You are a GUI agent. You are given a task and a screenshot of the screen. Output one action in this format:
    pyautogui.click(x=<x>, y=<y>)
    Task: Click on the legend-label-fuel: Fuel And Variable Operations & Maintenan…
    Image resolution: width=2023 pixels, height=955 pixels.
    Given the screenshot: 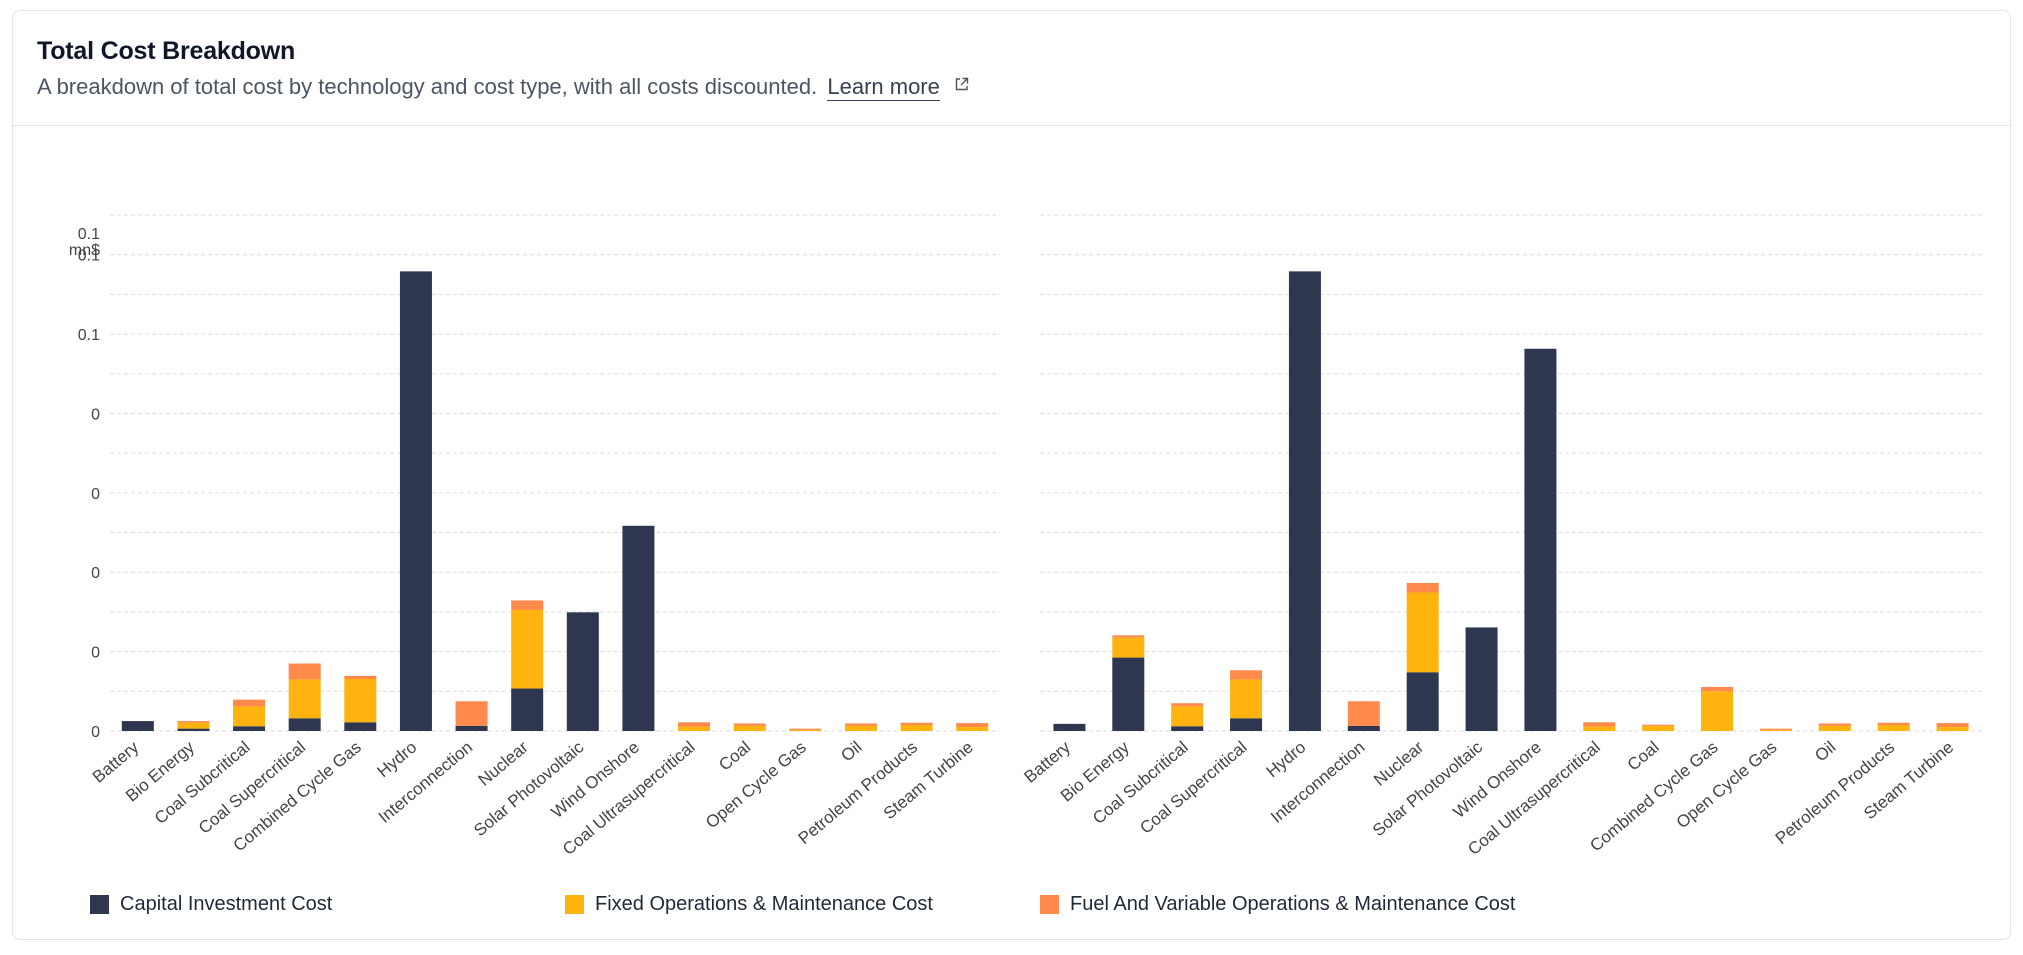 What is the action you would take?
    pyautogui.click(x=1293, y=903)
    